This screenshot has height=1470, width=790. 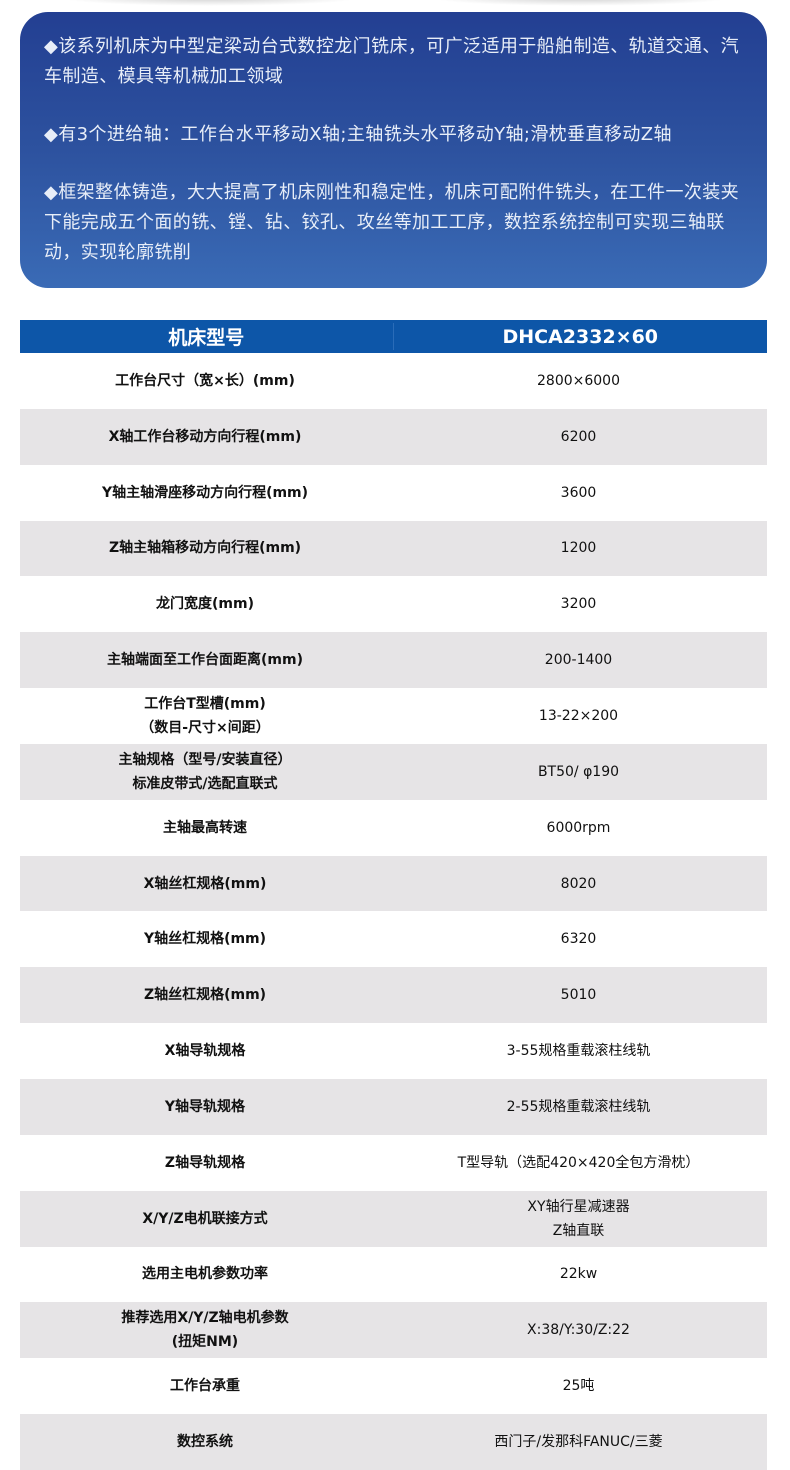 What do you see at coordinates (205, 492) in the screenshot?
I see `spec-name: Y轴主轴滑座移动方向行程(mm)` at bounding box center [205, 492].